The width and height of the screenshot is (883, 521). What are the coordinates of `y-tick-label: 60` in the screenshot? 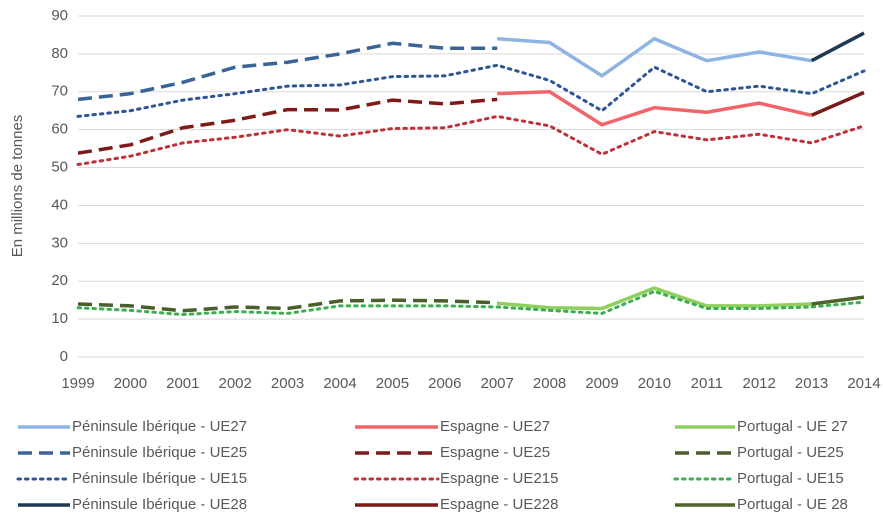 It's located at (59, 129).